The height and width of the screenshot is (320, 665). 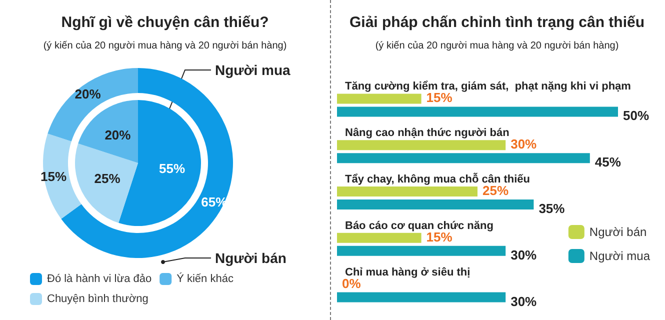 I want to click on slice-label: Người mua, so click(x=253, y=70).